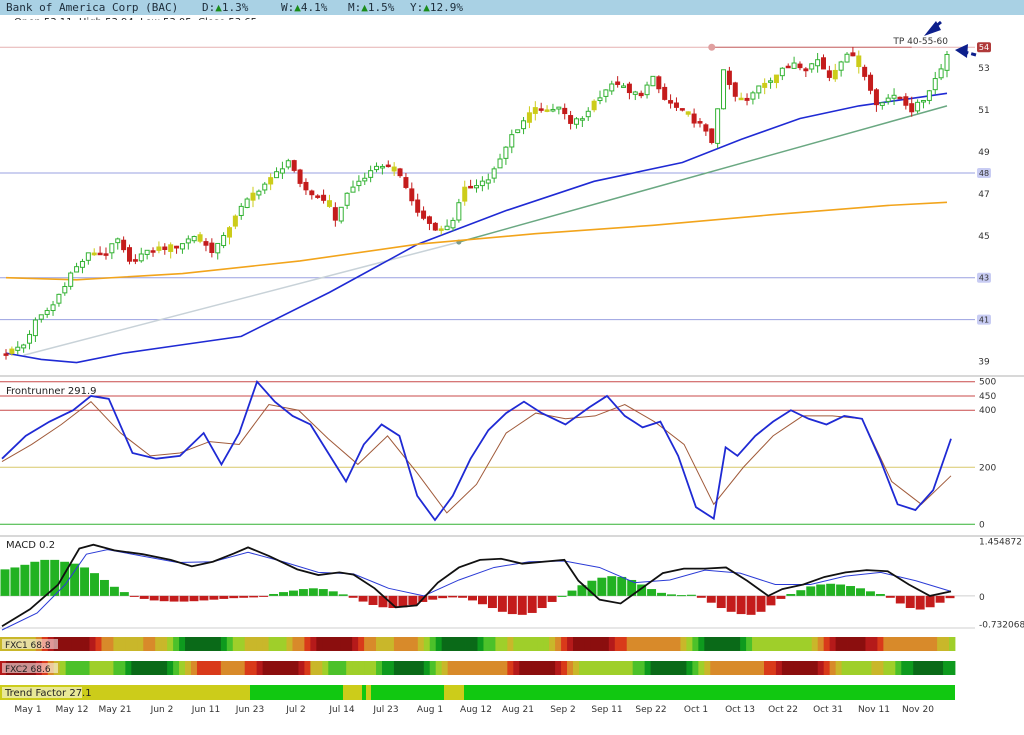 The height and width of the screenshot is (735, 1024). Describe the element at coordinates (606, 710) in the screenshot. I see `x-axis-tick-label: Sep 11` at that location.